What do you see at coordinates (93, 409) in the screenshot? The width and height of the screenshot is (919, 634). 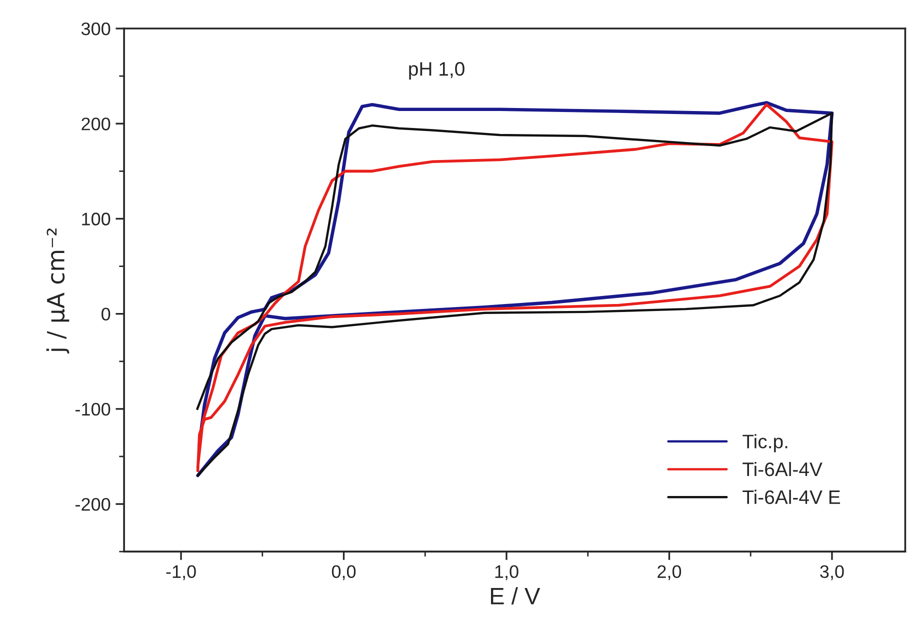 I see `y-tick-label: -100` at bounding box center [93, 409].